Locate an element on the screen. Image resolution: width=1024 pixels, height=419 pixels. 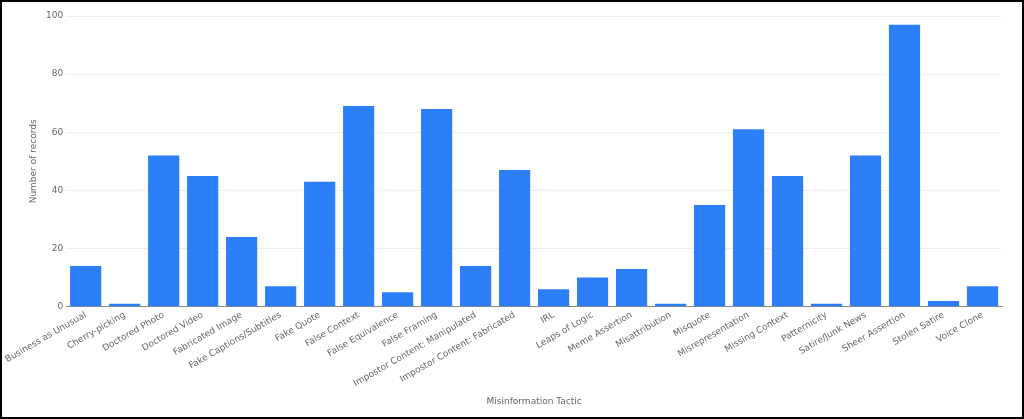
y-tick-label: 40 is located at coordinates (57, 189).